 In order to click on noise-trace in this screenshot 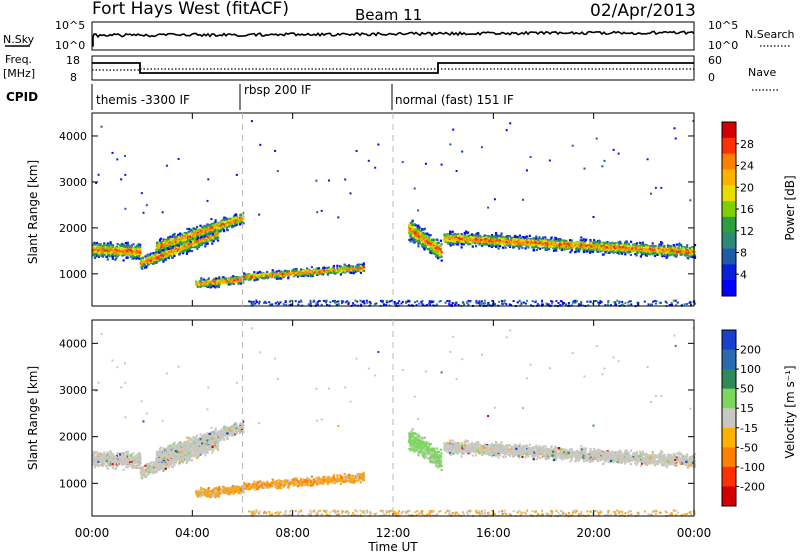, I will do `click(393, 38)`.